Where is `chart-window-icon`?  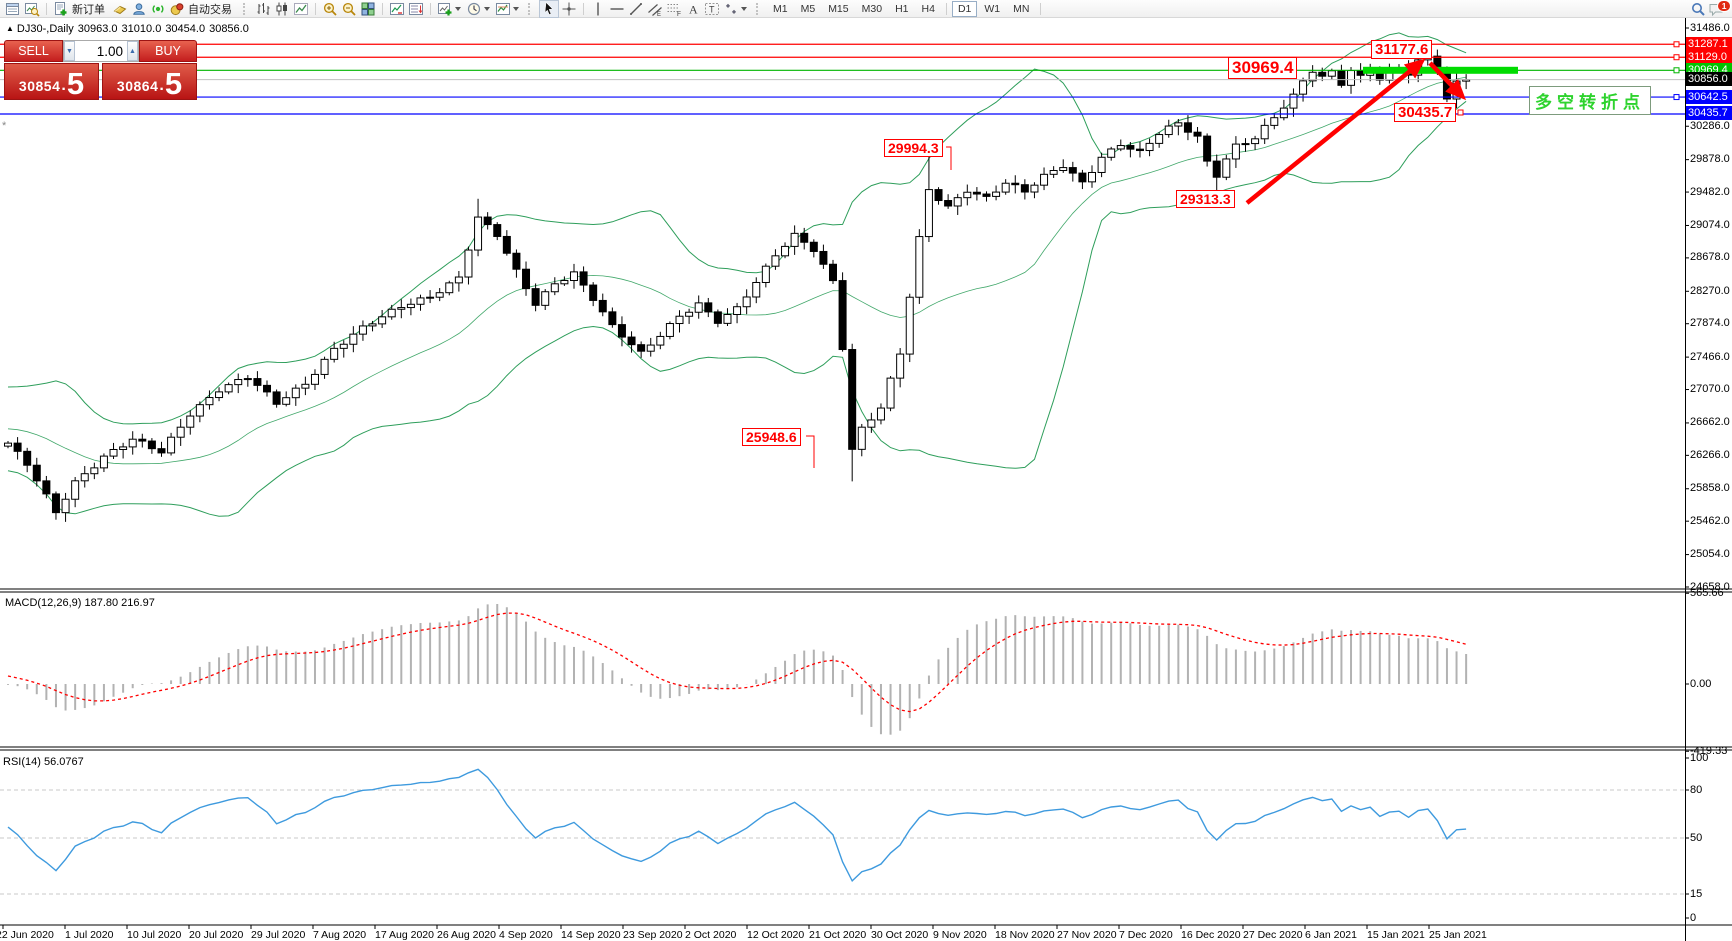 chart-window-icon is located at coordinates (13, 9).